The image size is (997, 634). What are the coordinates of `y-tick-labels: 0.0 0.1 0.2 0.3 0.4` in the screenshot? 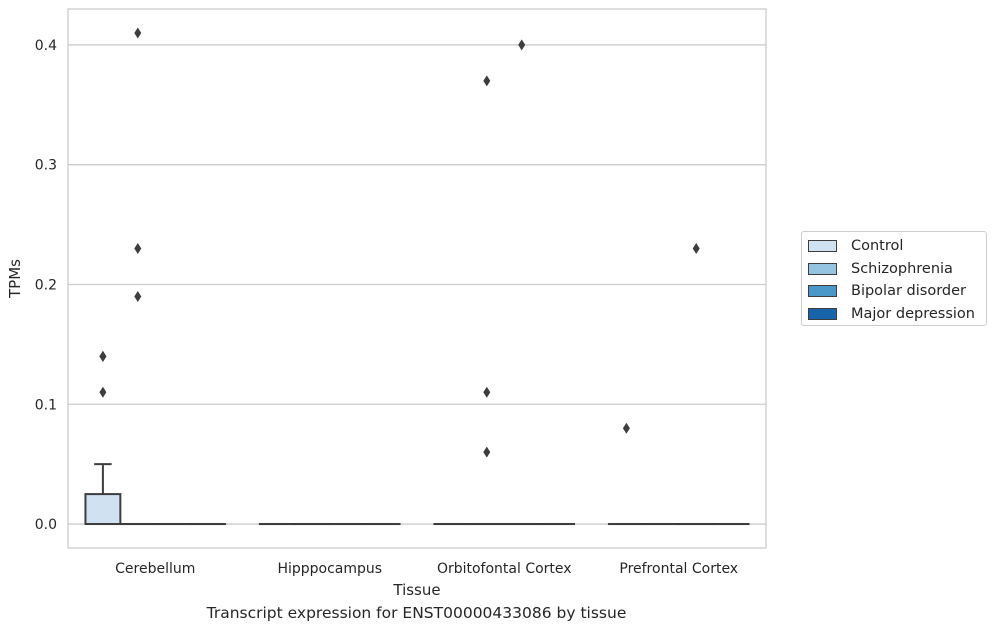 It's located at (46, 285).